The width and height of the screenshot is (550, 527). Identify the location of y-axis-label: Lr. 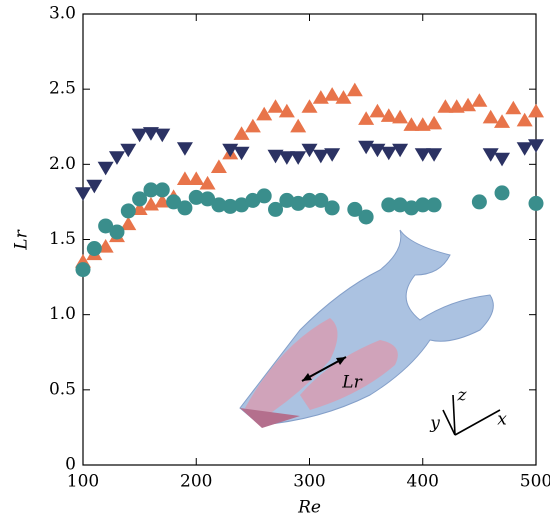
(22, 239).